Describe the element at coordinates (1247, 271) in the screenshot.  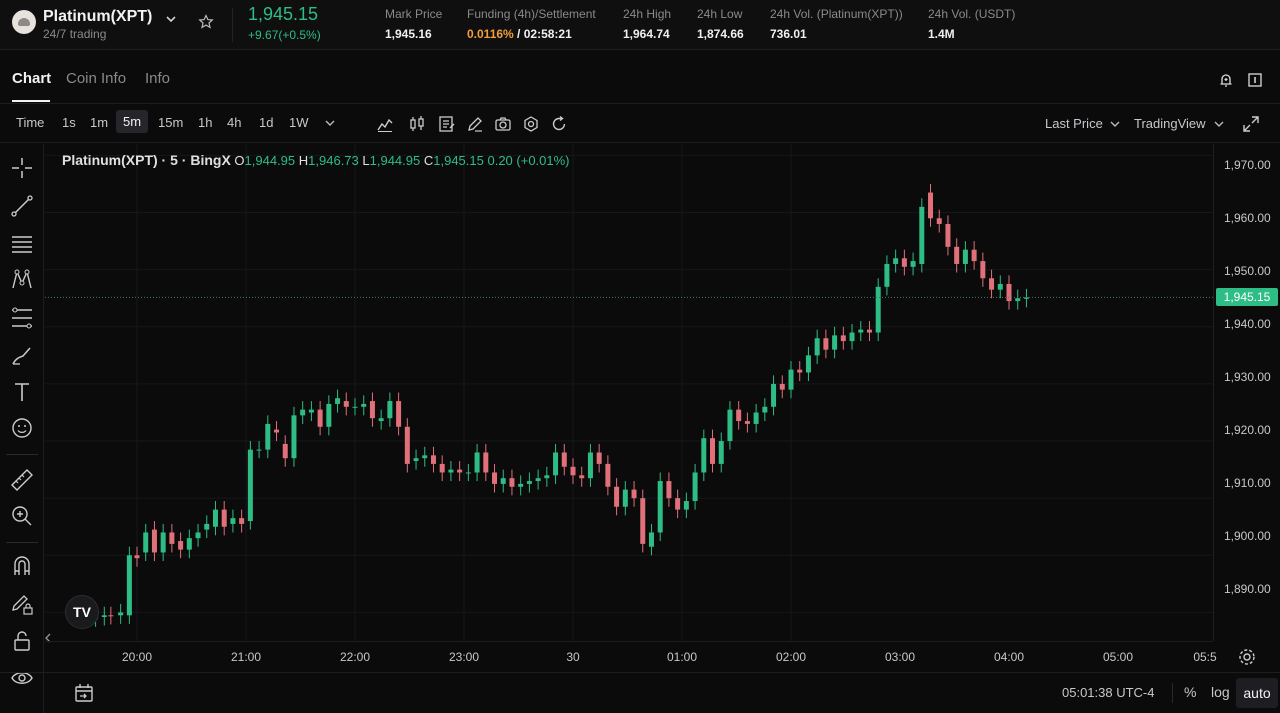
I see `y-tick: 1,950.00` at that location.